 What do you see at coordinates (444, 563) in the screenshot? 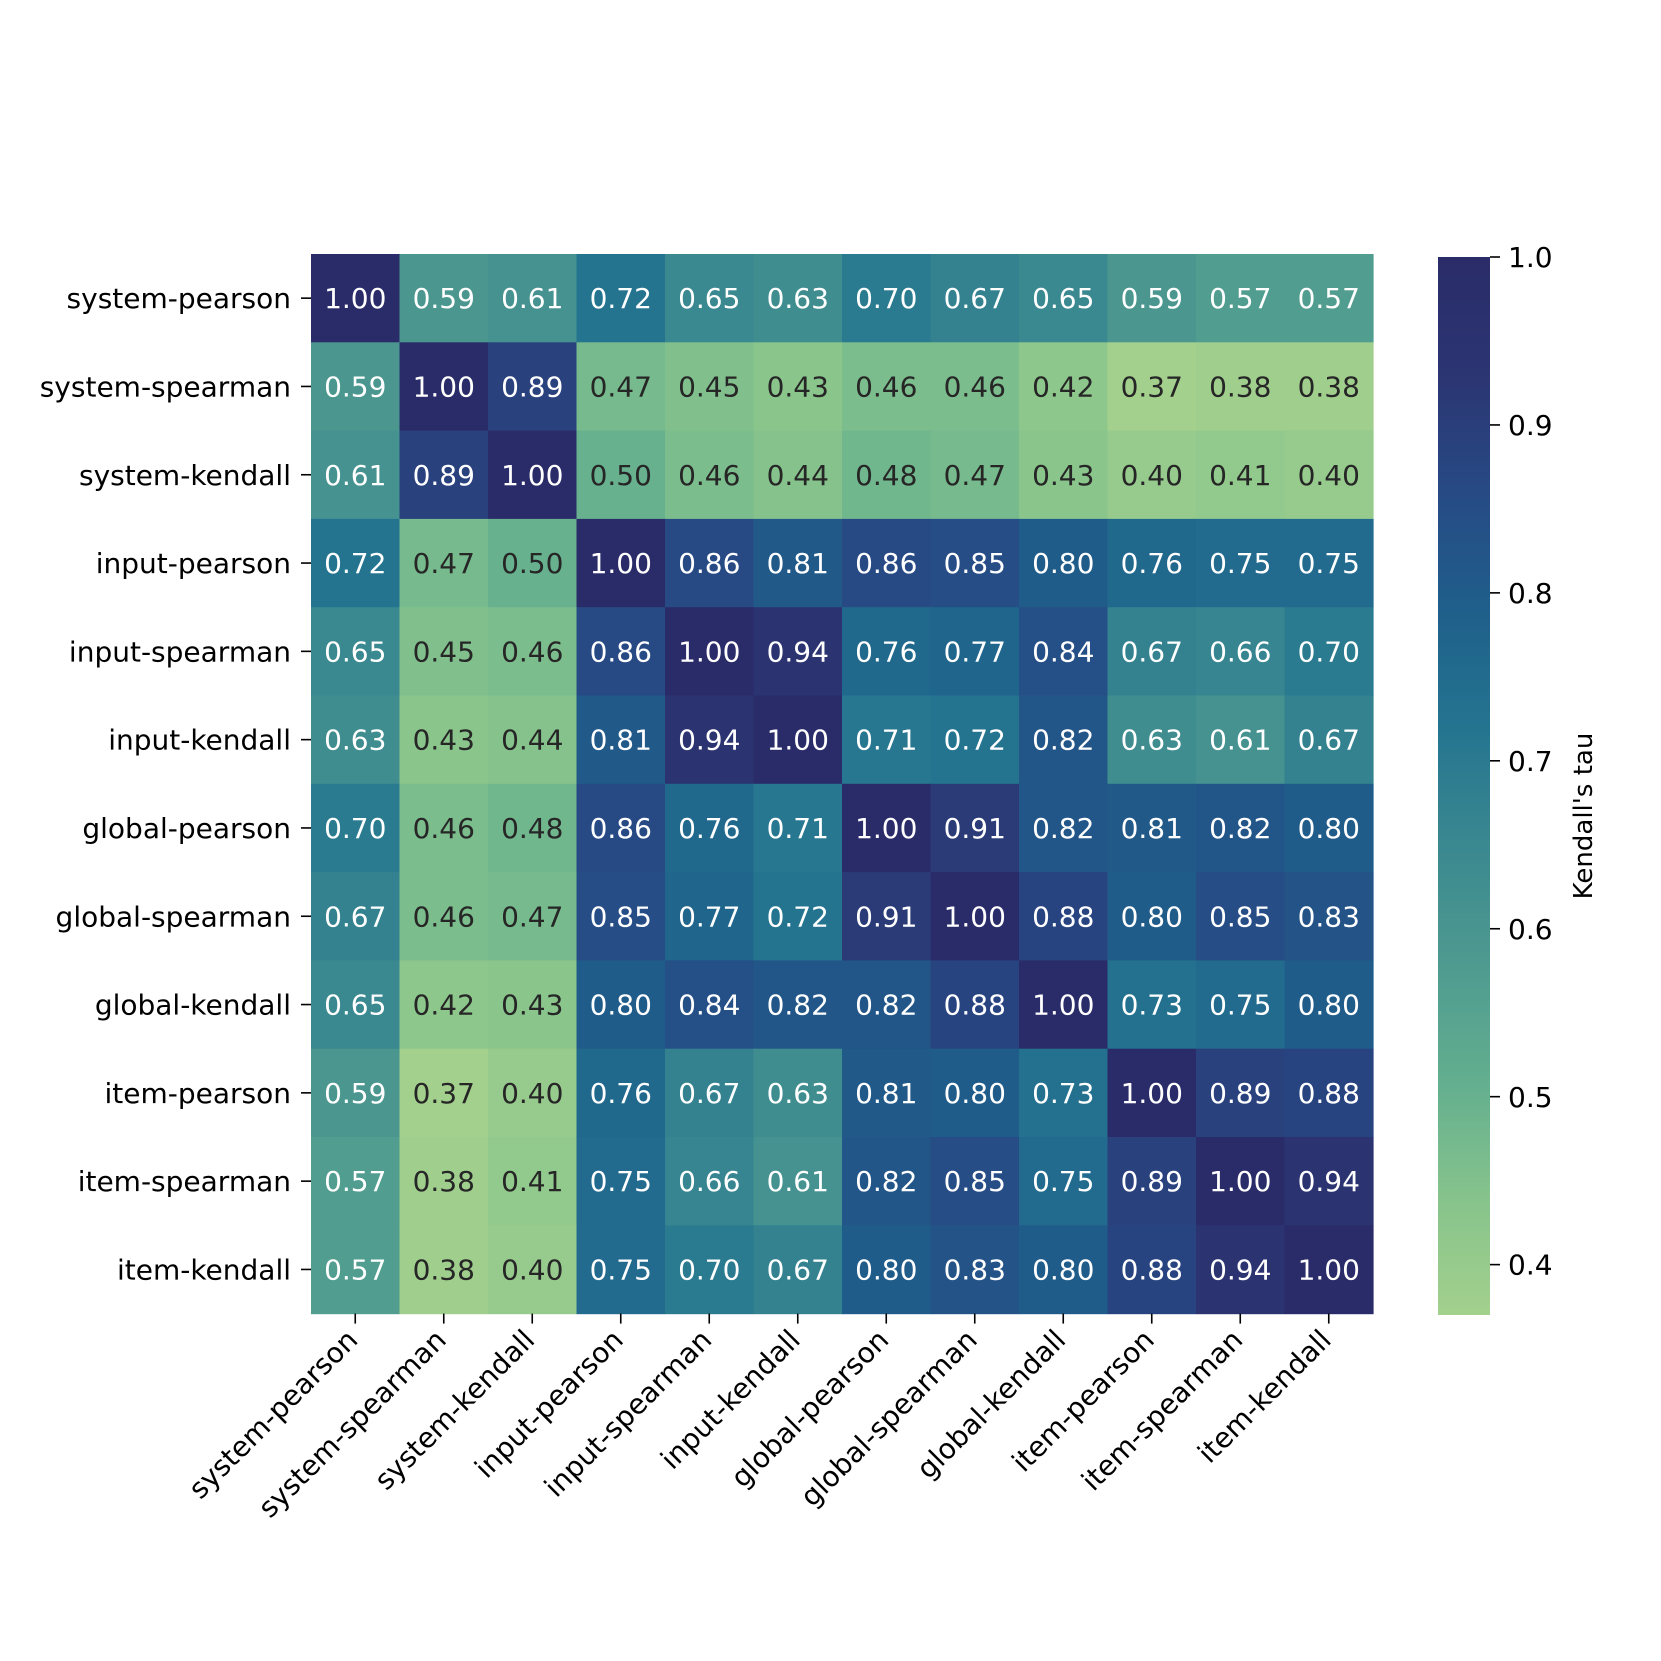
I see `heatmap-cell-r3-c1` at bounding box center [444, 563].